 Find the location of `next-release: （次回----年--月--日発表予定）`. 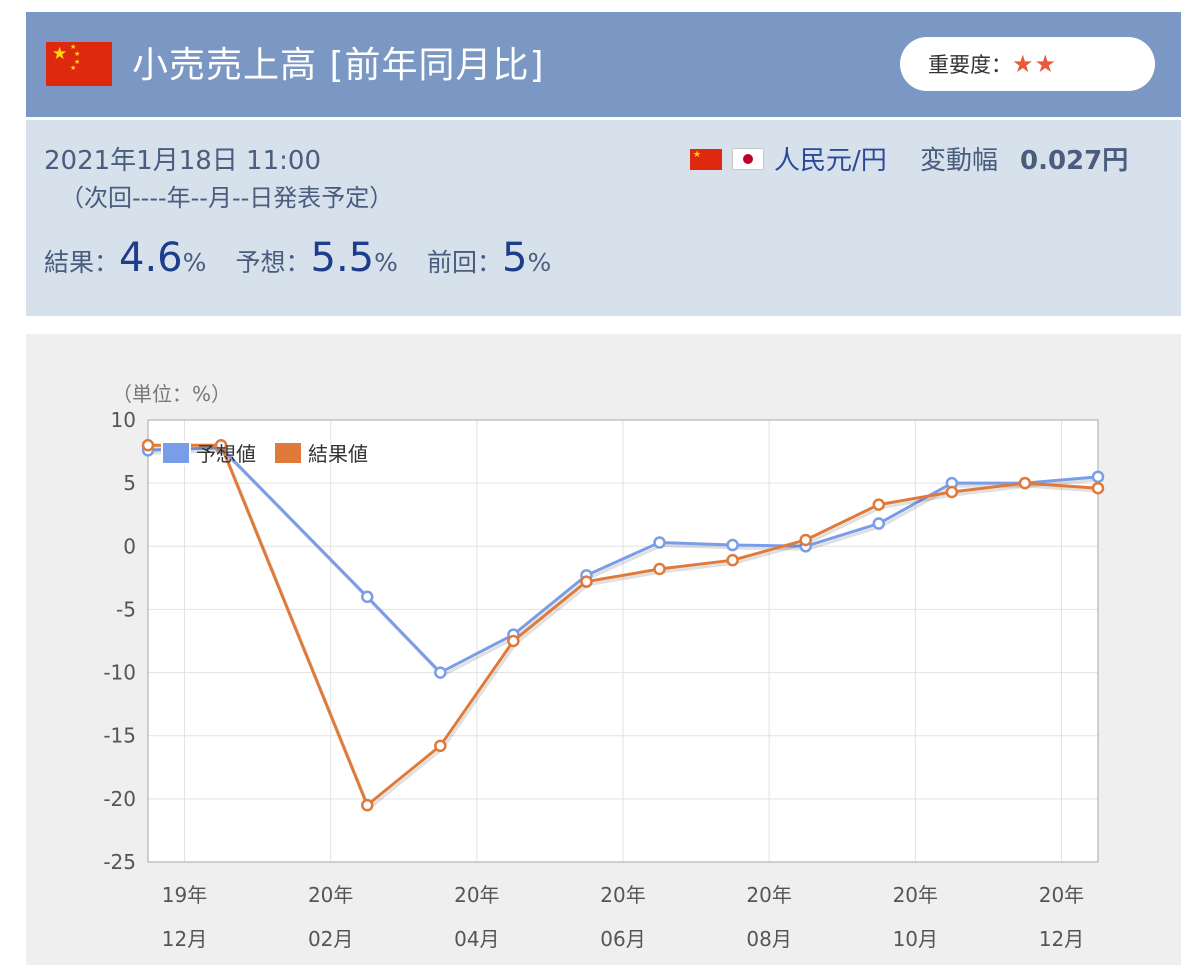

next-release: （次回----年--月--日発表予定） is located at coordinates (227, 198).